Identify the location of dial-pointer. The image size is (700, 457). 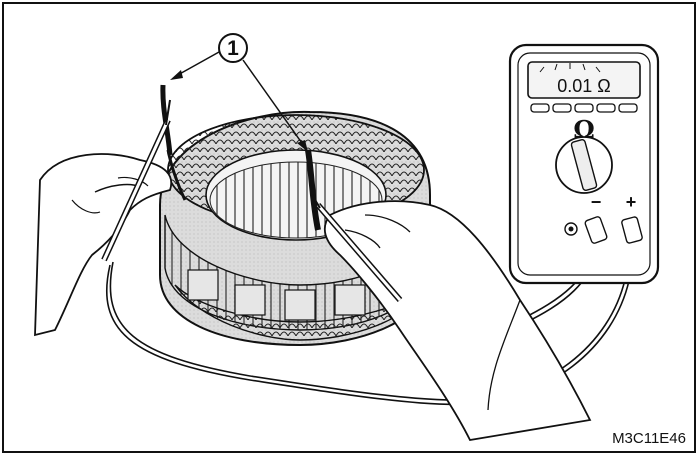
(584, 165).